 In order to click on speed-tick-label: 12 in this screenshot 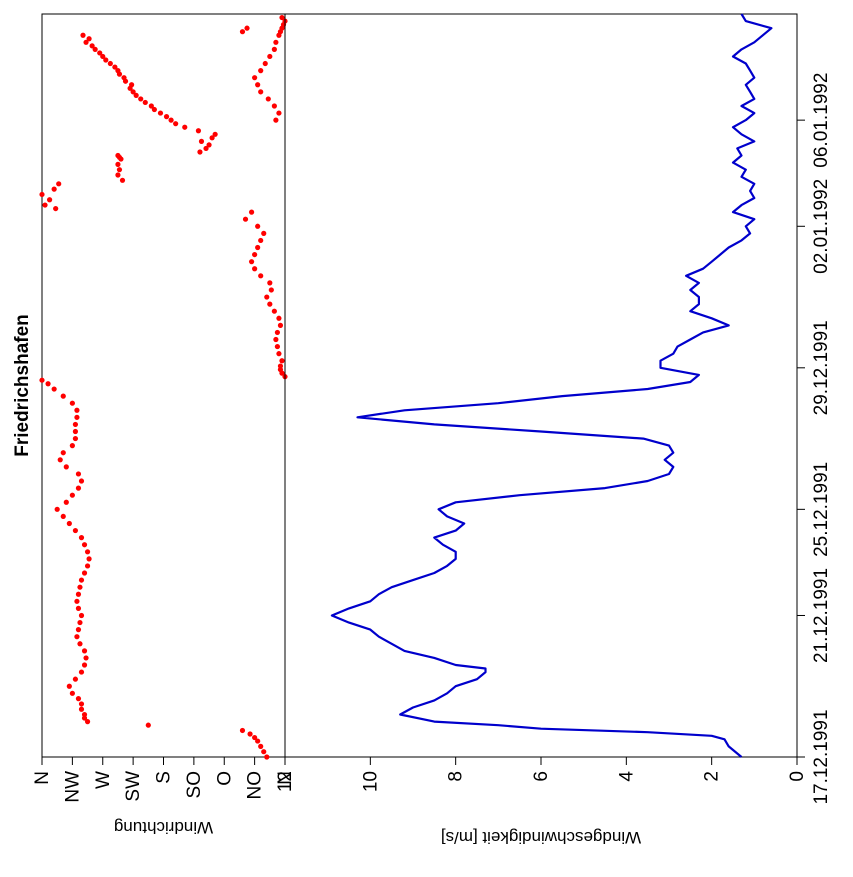, I will do `click(285, 781)`.